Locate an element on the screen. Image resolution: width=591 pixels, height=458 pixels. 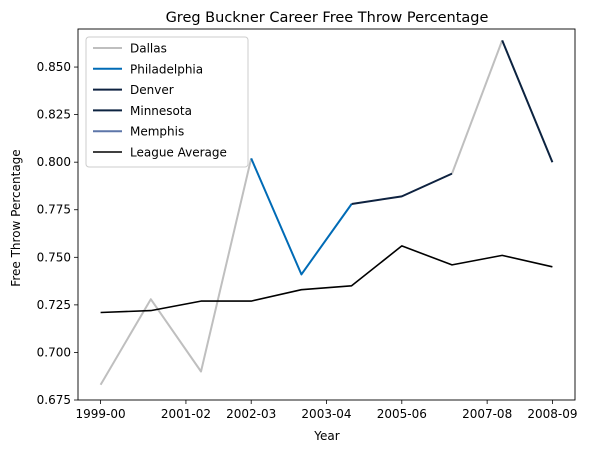
y-tick-label: 0.775 is located at coordinates (54, 210).